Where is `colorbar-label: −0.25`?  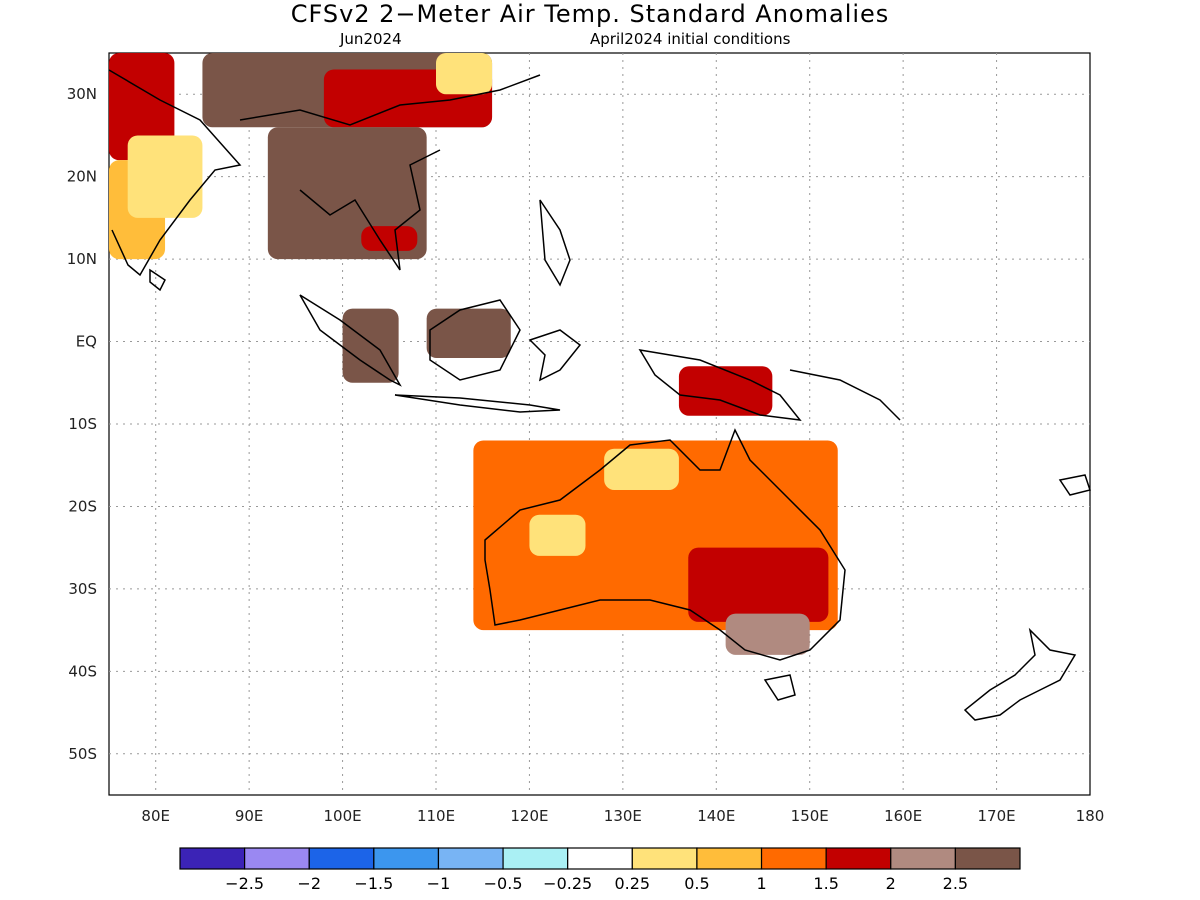 colorbar-label: −0.25 is located at coordinates (567, 883).